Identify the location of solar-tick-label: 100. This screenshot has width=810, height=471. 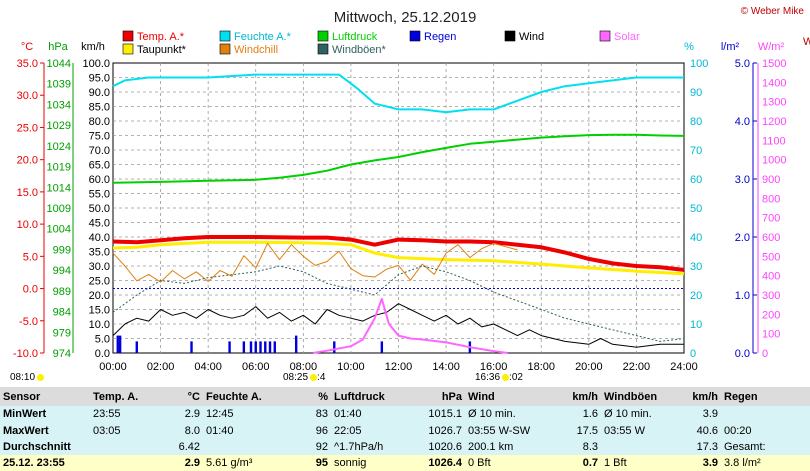
(771, 335).